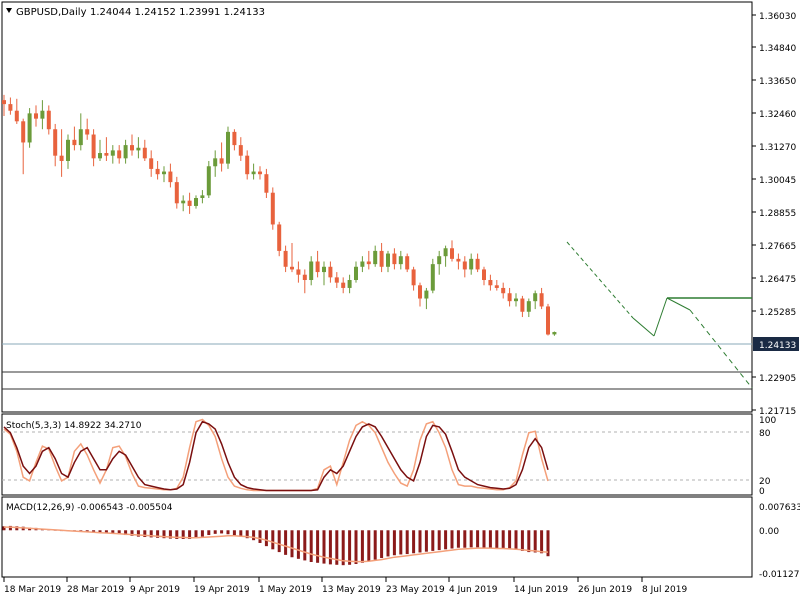 The image size is (800, 600). Describe the element at coordinates (777, 148) in the screenshot. I see `price-tick-label: 1.31270` at that location.